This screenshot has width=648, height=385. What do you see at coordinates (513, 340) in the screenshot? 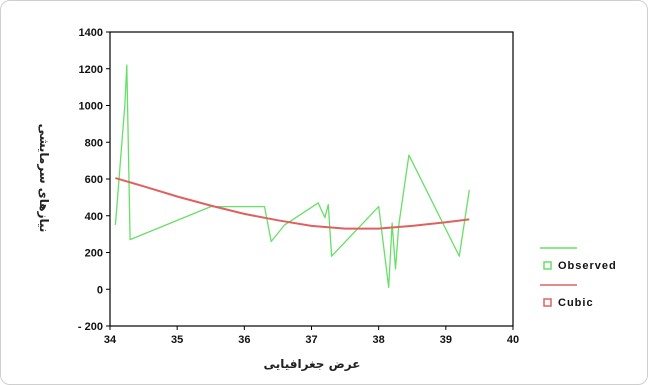
I see `x-tick-label: 40` at bounding box center [513, 340].